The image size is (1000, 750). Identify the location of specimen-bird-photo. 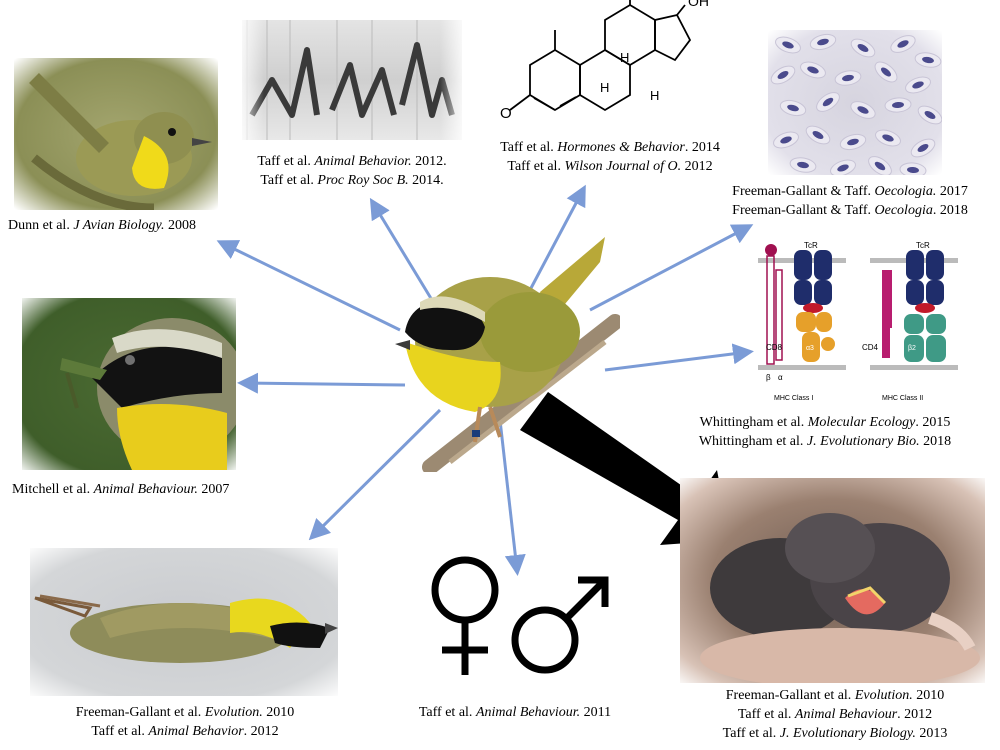
(184, 622).